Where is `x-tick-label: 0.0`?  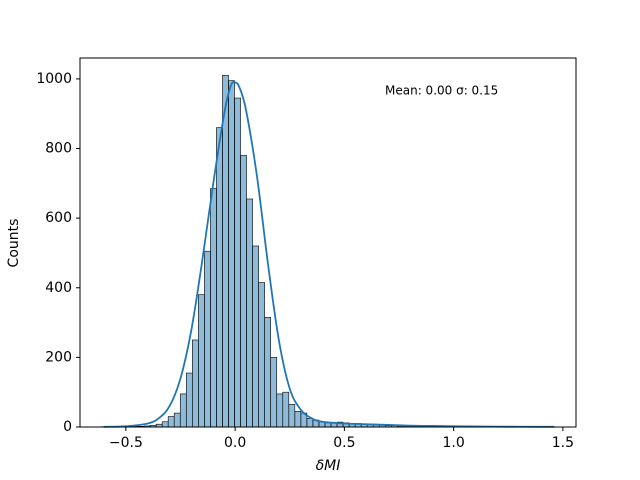 x-tick-label: 0.0 is located at coordinates (235, 443).